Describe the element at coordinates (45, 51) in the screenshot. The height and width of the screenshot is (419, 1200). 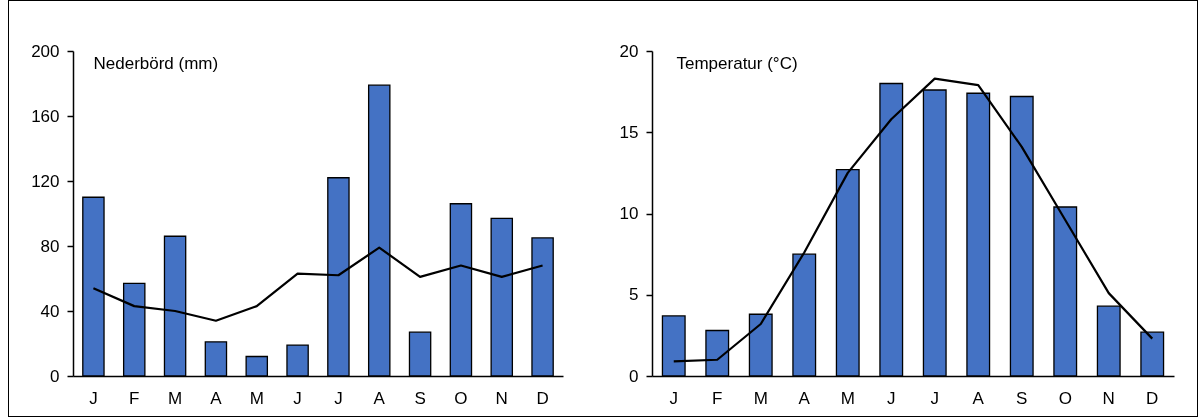
I see `y-tick-label: 200` at that location.